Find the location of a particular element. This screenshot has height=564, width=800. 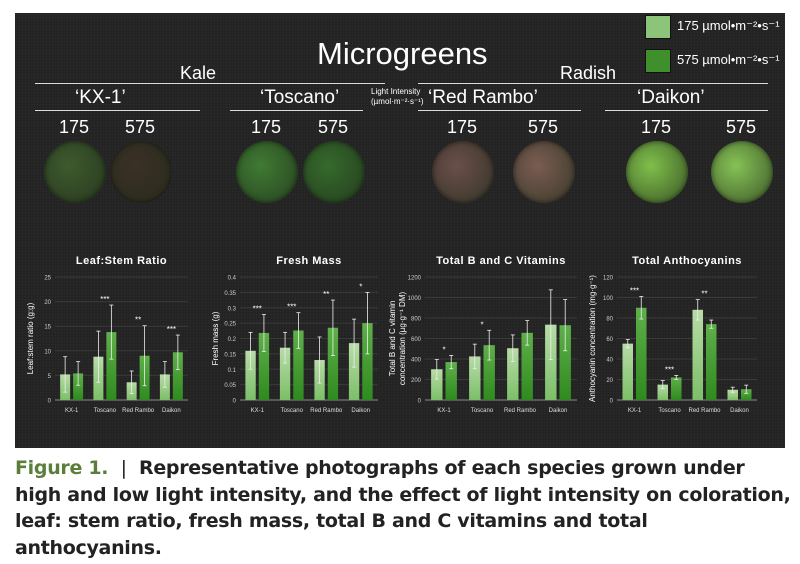

group-label-radish: Radish is located at coordinates (588, 73).